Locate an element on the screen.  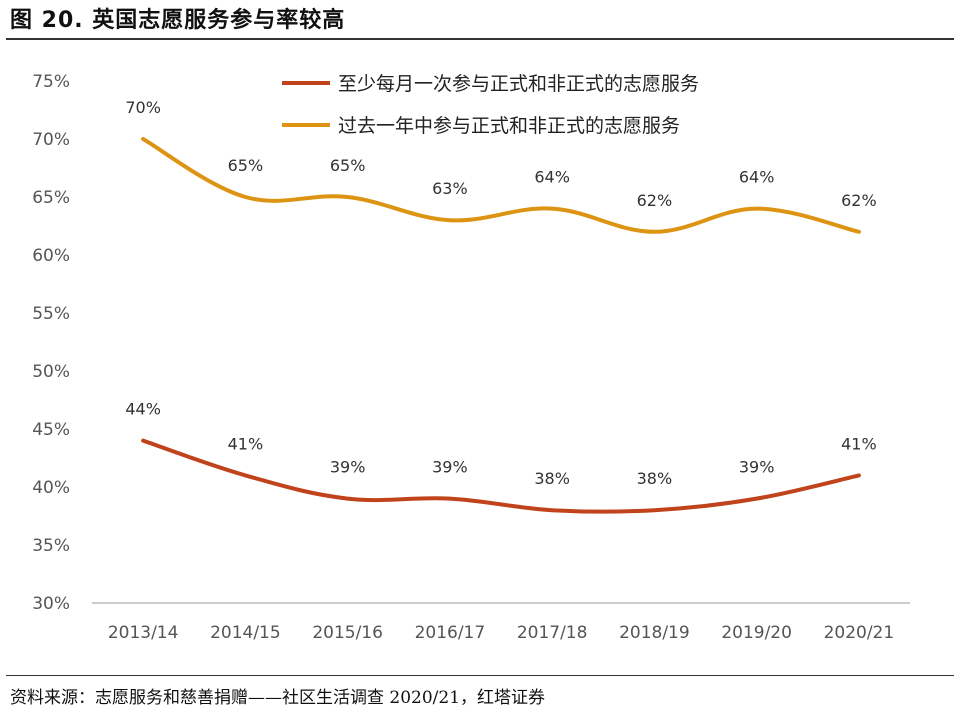
y-axis: 30% 35% 40% 45% 50% 55% 60% 65% 70% 75% is located at coordinates (51, 343).